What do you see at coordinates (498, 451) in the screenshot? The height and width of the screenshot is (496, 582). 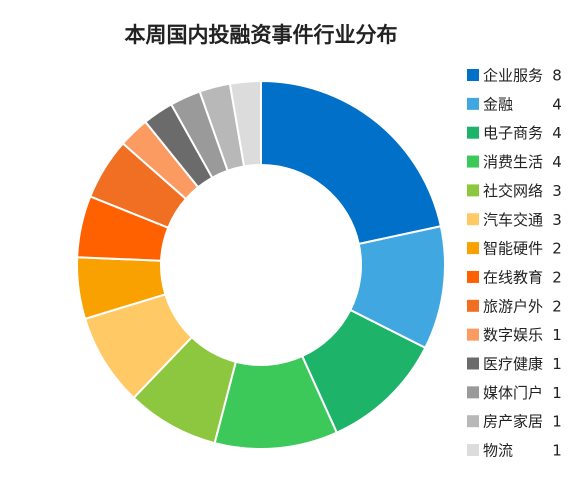 I see `legend-label: 物流` at bounding box center [498, 451].